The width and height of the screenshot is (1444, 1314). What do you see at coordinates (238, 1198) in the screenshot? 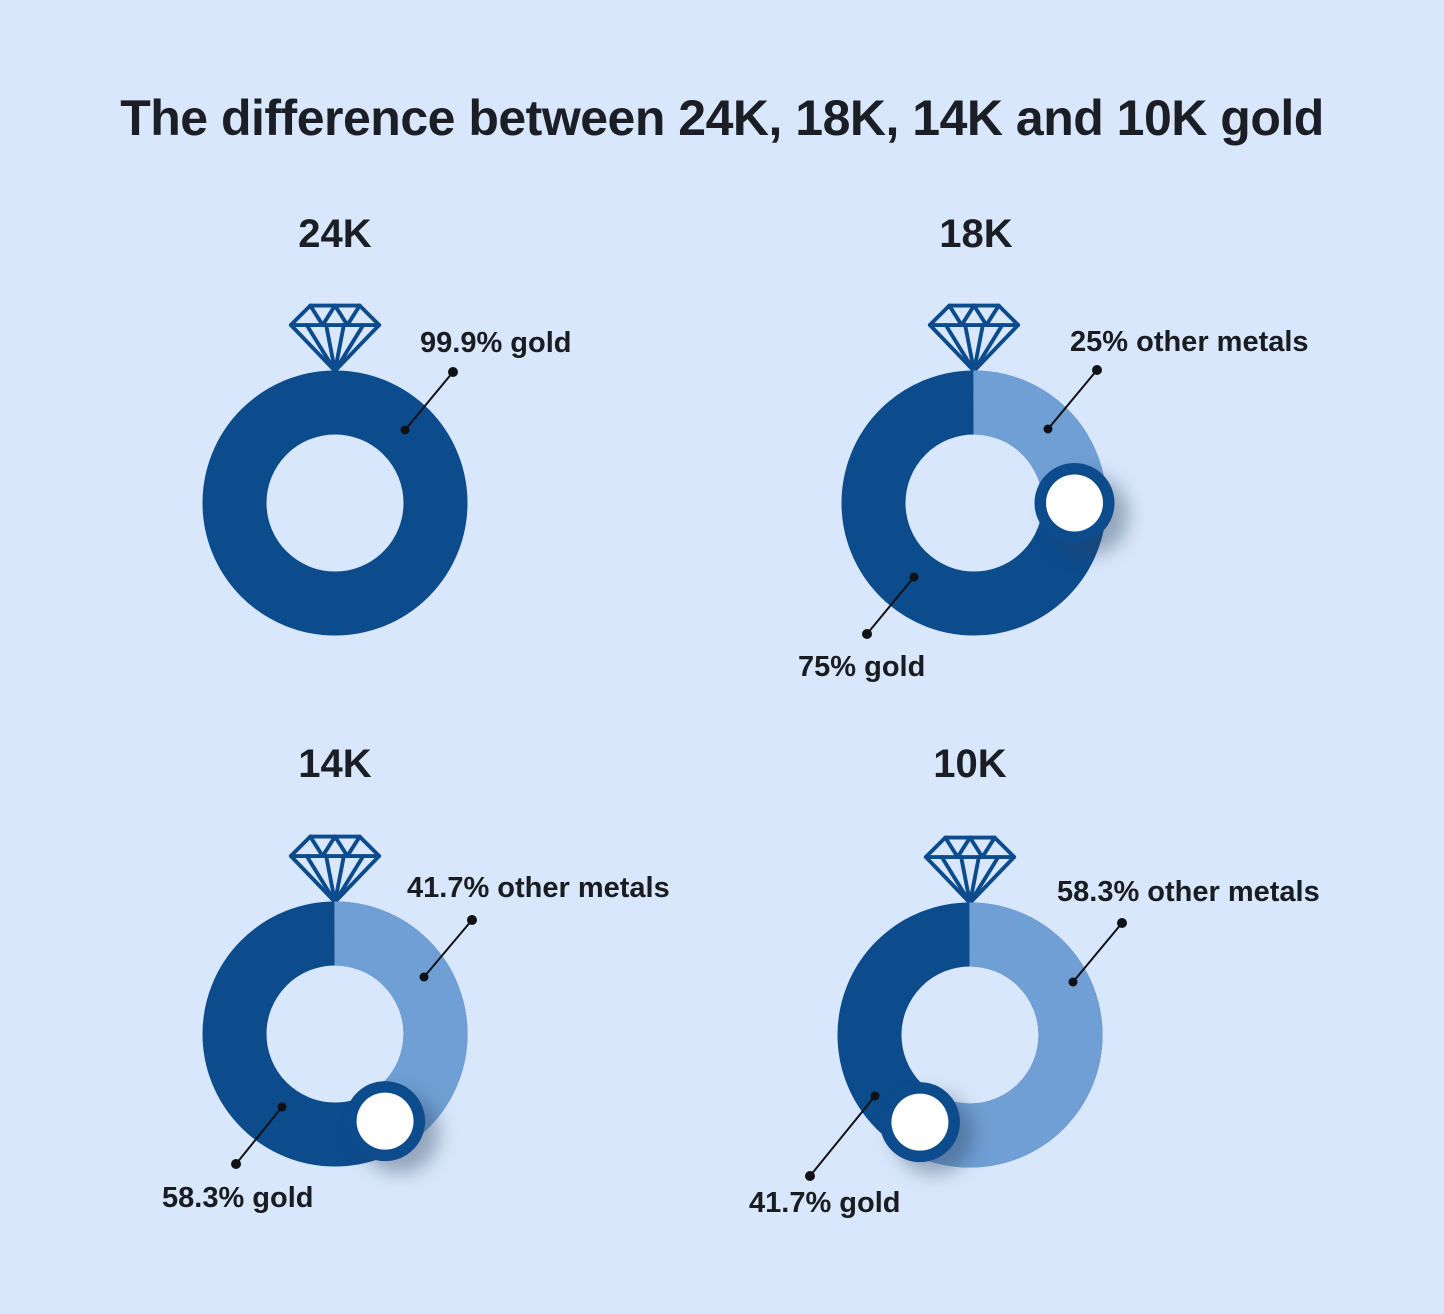
I see `label-14k-gold: 58.3% gold` at bounding box center [238, 1198].